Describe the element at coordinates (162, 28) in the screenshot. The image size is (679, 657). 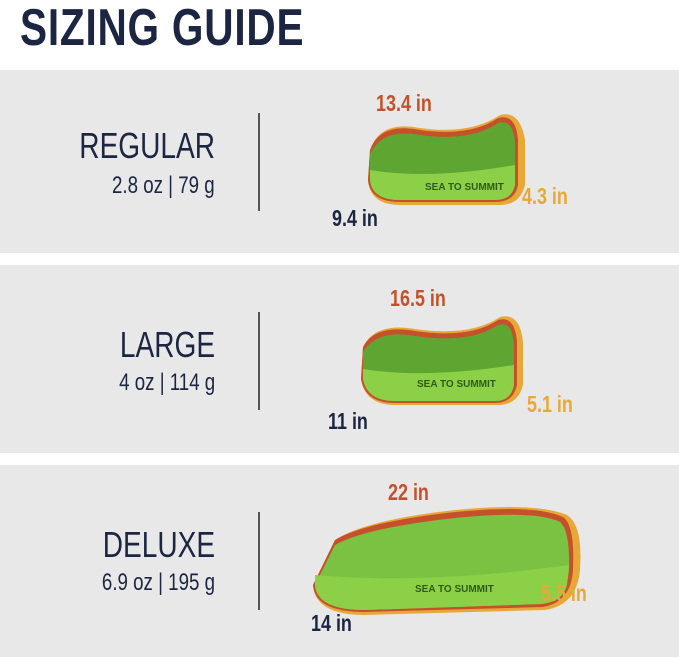
I see `page-title: SIZING GUIDE` at that location.